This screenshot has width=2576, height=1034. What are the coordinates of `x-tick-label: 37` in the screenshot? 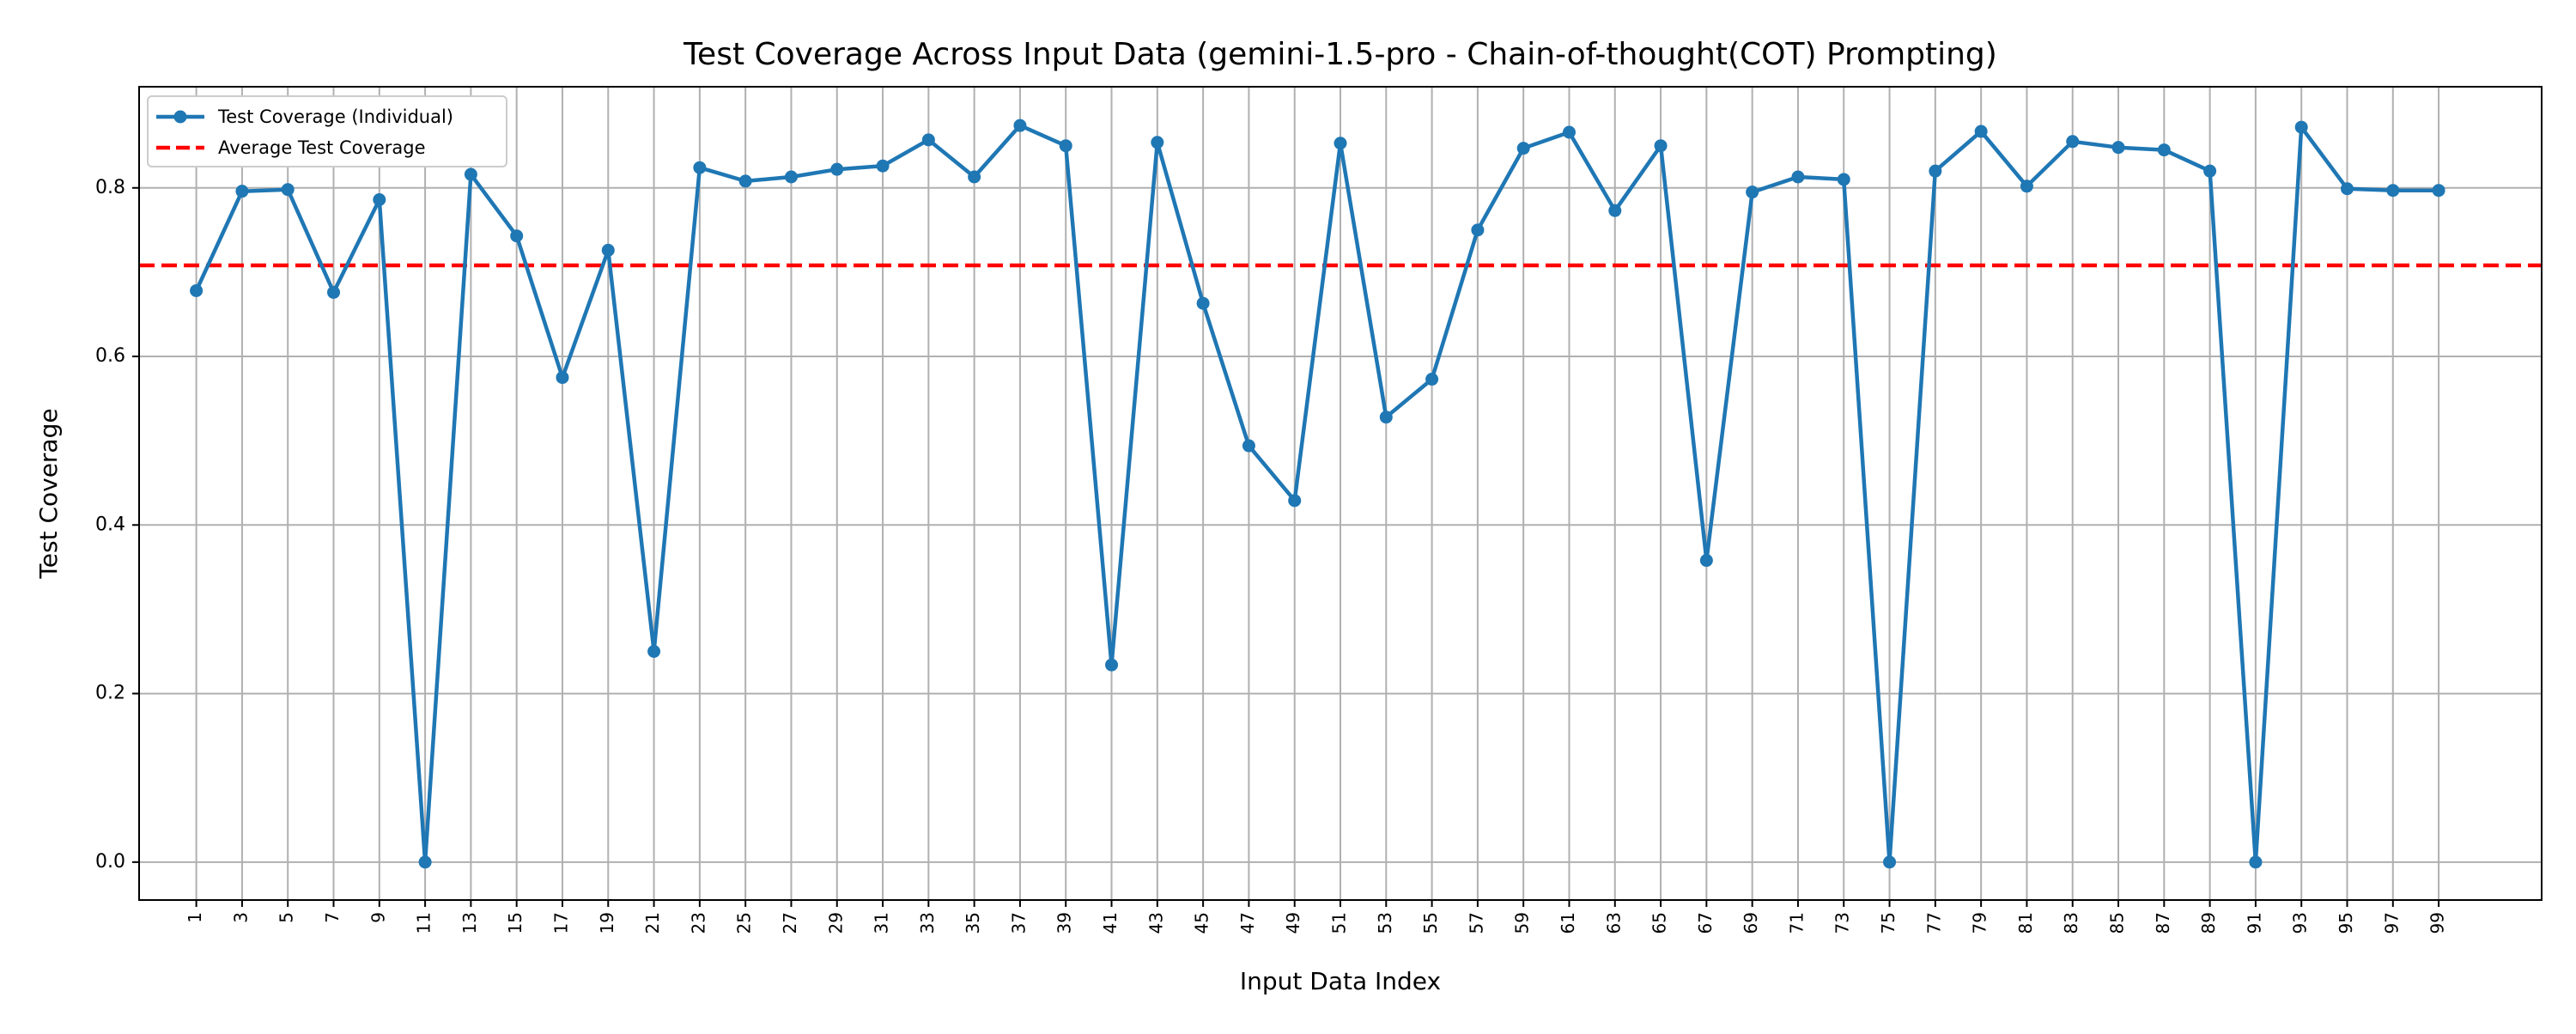 It's located at (1018, 923).